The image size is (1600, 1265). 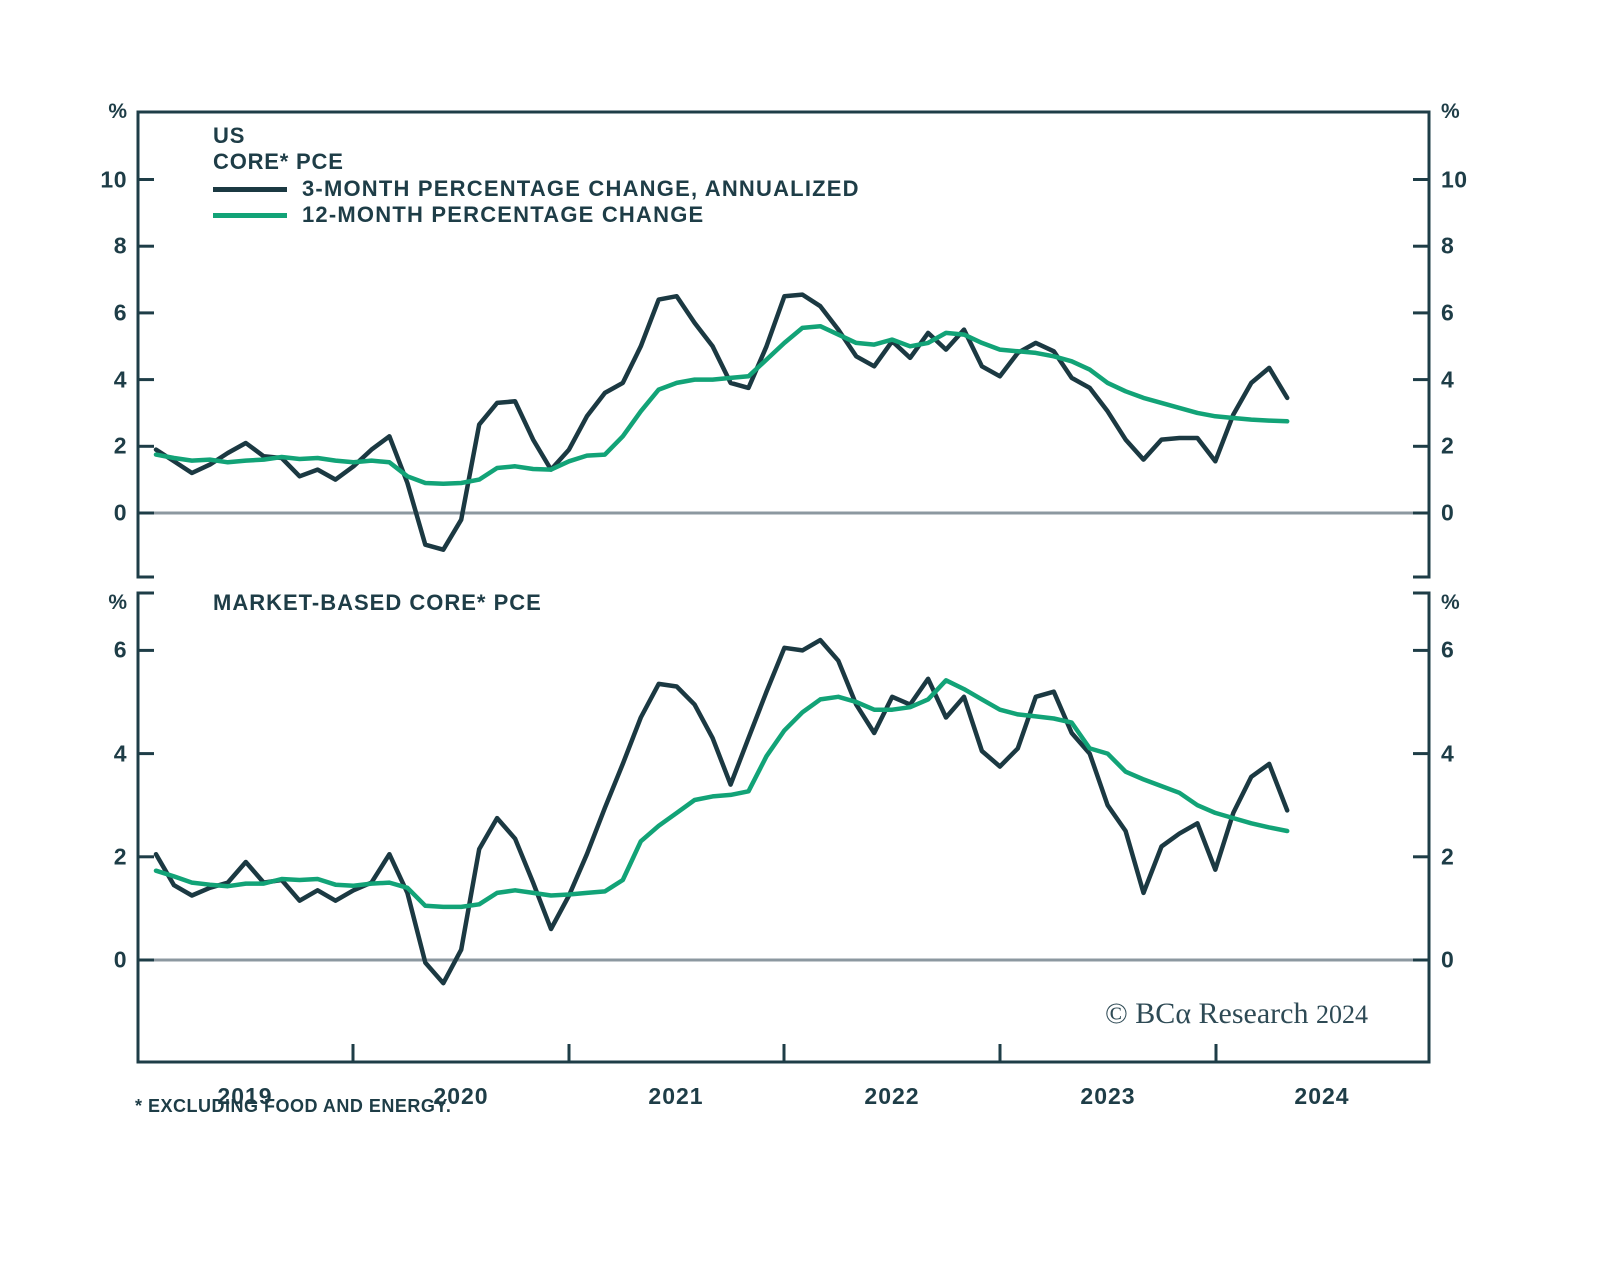 What do you see at coordinates (892, 1096) in the screenshot?
I see `x-tick-label-year: 2022` at bounding box center [892, 1096].